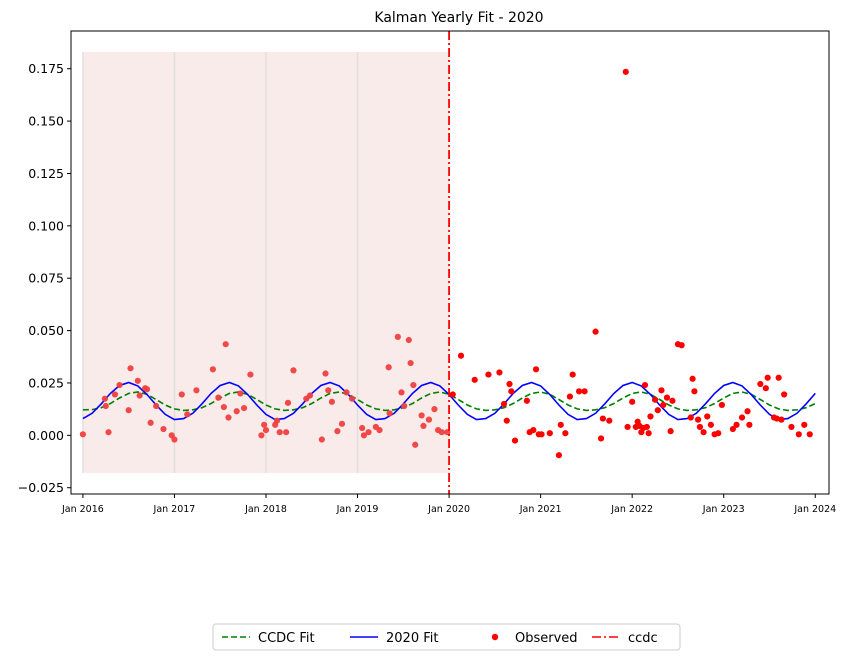 The height and width of the screenshot is (660, 856). What do you see at coordinates (458, 18) in the screenshot?
I see `chart-title: Kalman Yearly Fit - 2020` at bounding box center [458, 18].